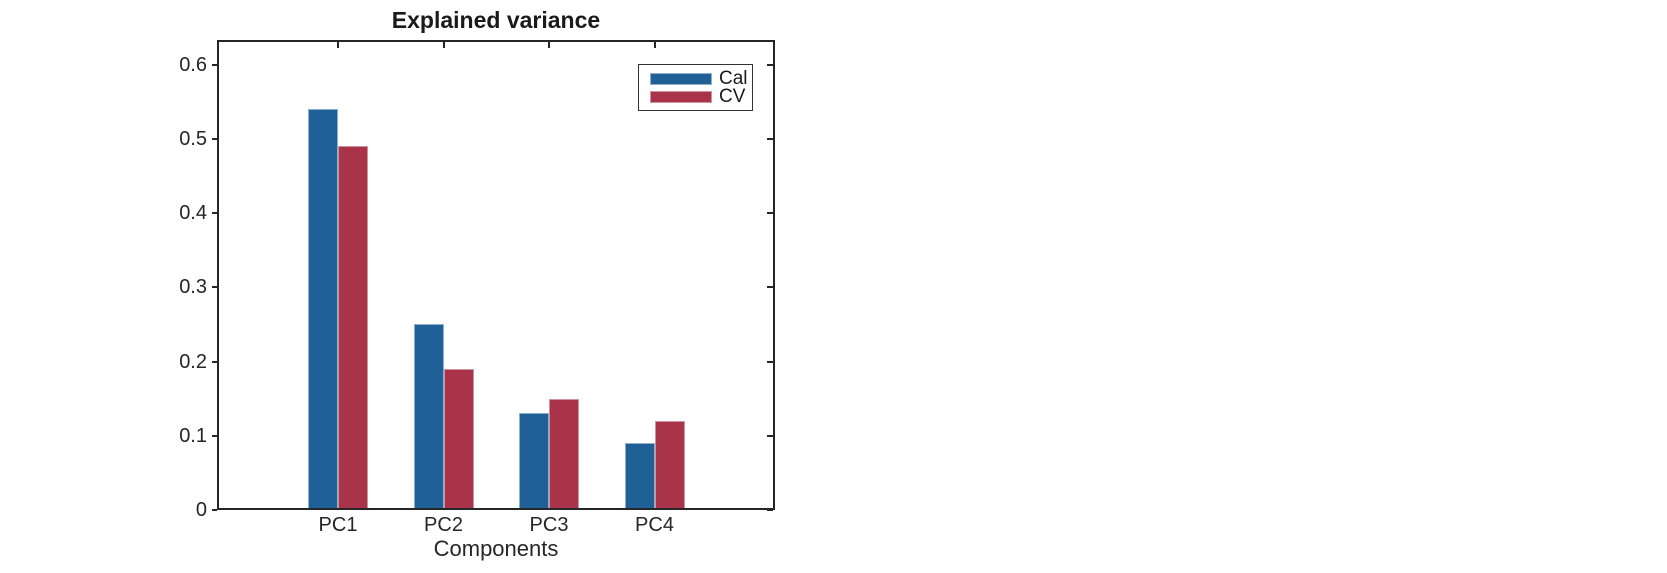  I want to click on bar-cv-pc2, so click(458, 438).